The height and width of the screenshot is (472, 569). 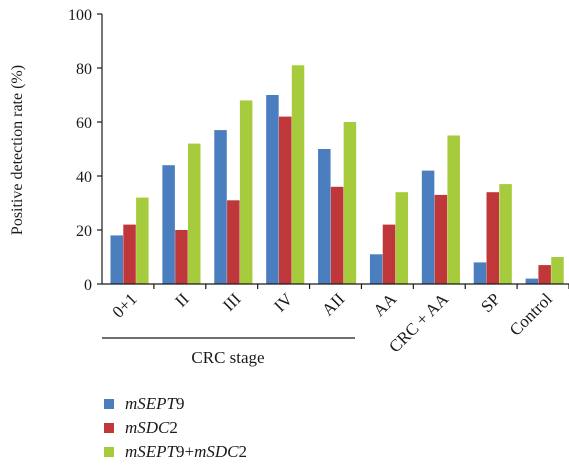 I want to click on bar-mSEPT9-AII, so click(x=324, y=216).